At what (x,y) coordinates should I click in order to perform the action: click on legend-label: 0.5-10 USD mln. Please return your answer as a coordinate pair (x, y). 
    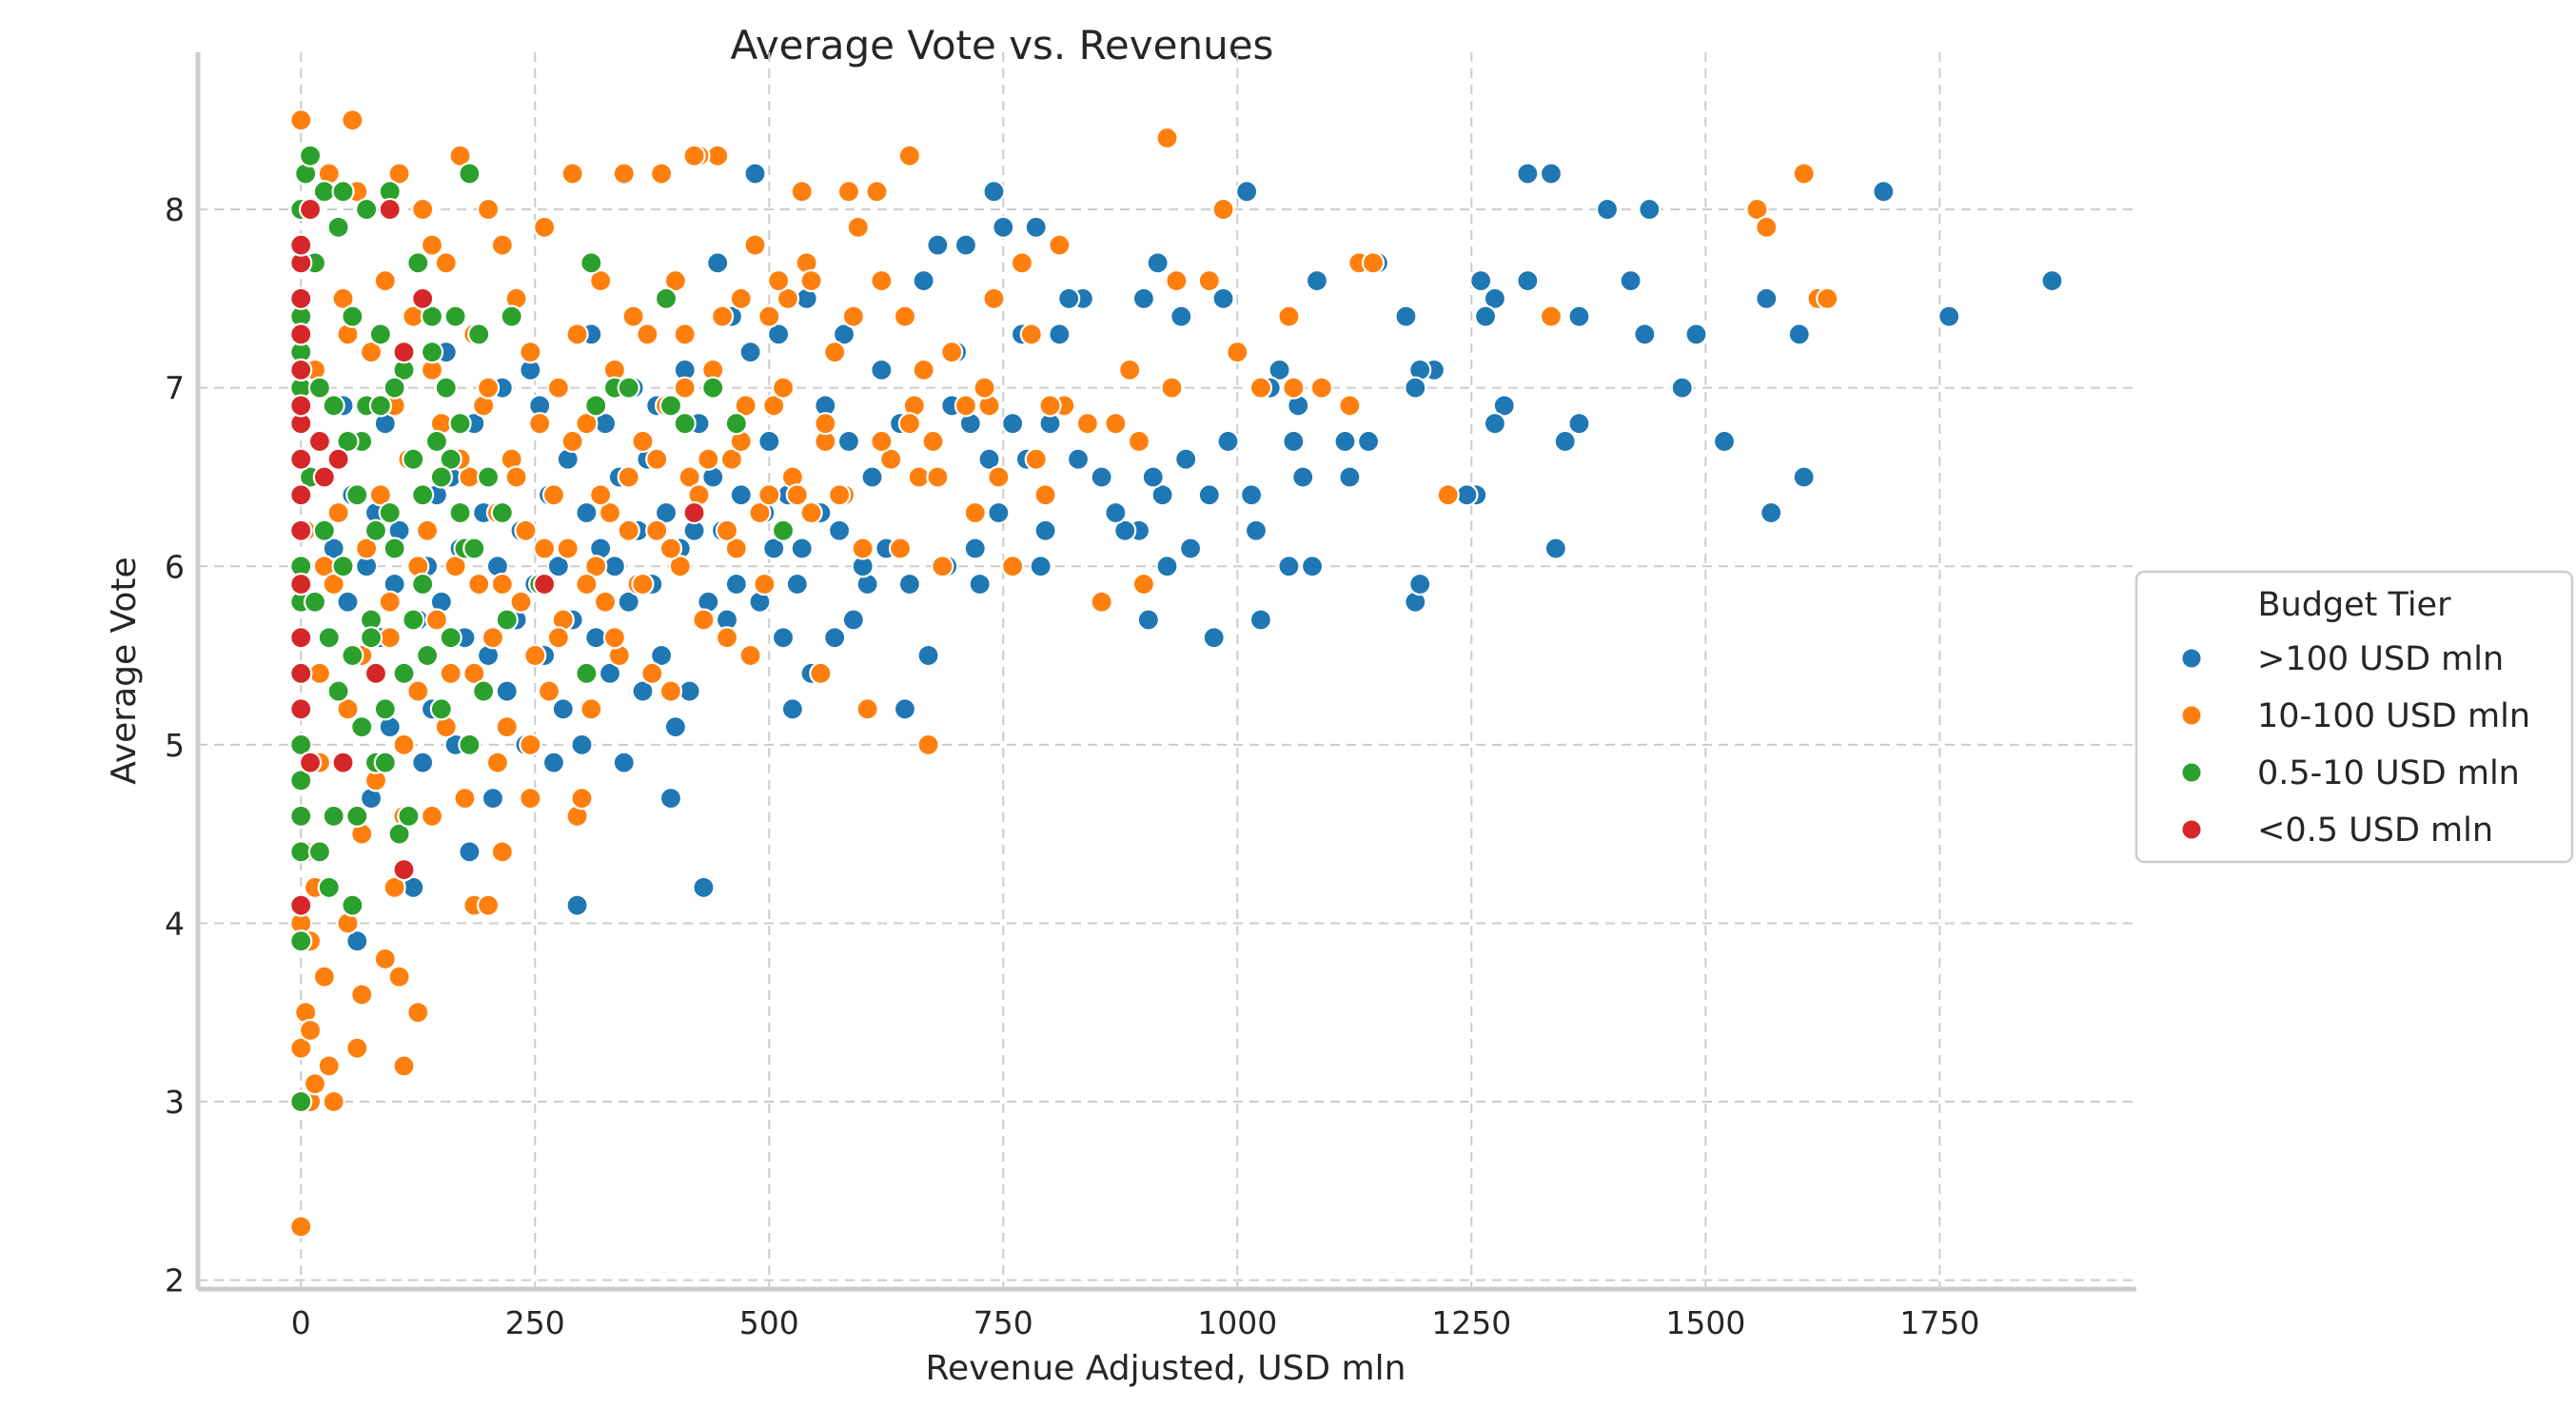
    Looking at the image, I should click on (2388, 773).